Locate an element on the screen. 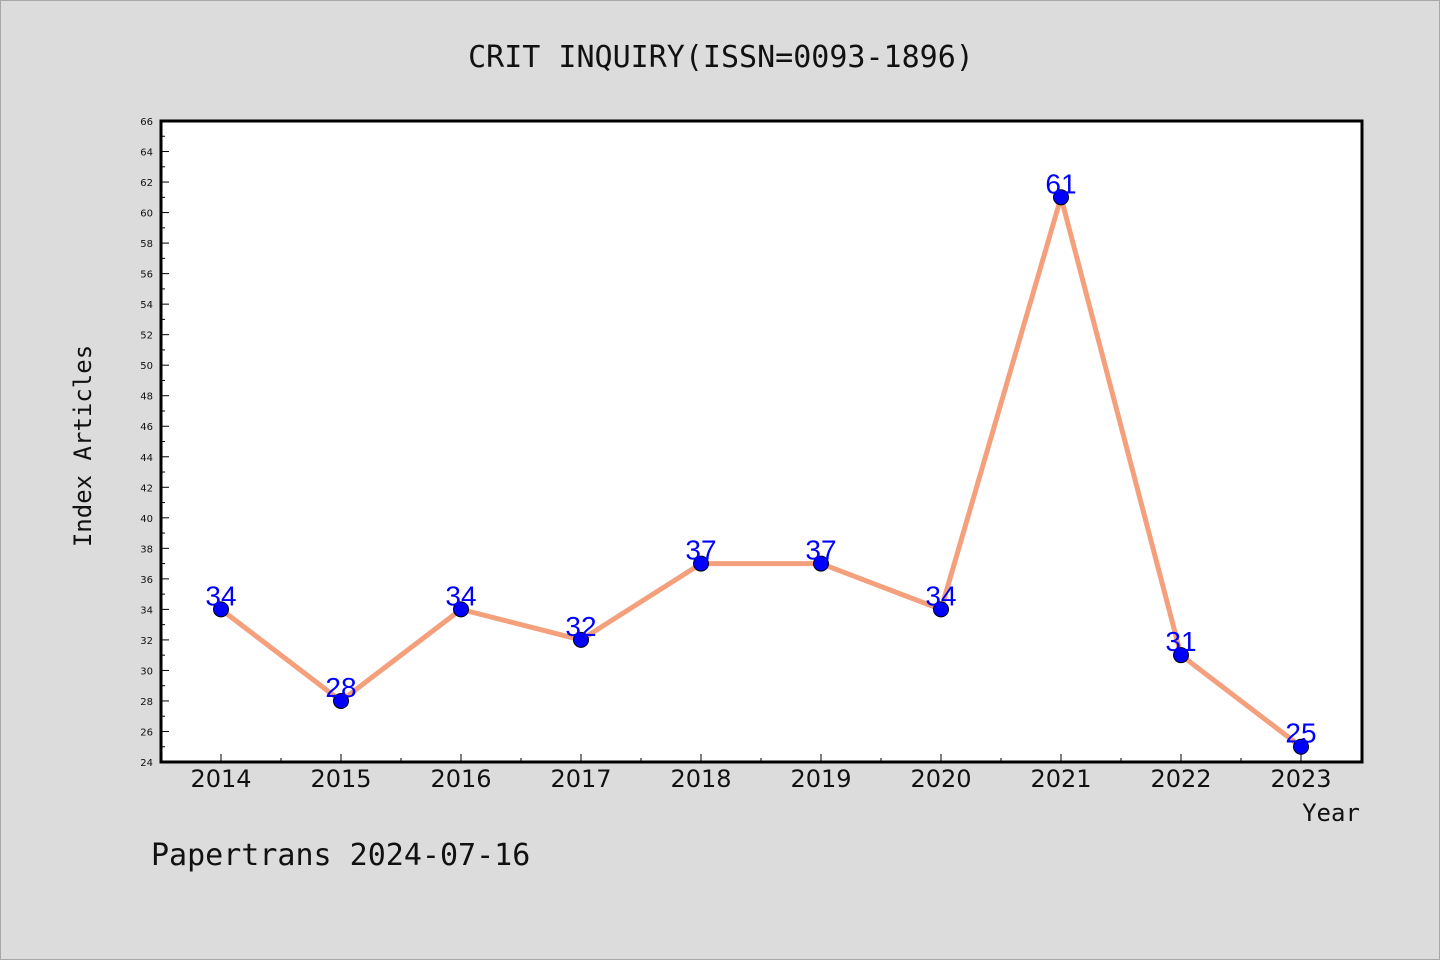 The width and height of the screenshot is (1440, 960). chart-title: CRIT INQUIRY(ISSN=0093-1896) is located at coordinates (721, 57).